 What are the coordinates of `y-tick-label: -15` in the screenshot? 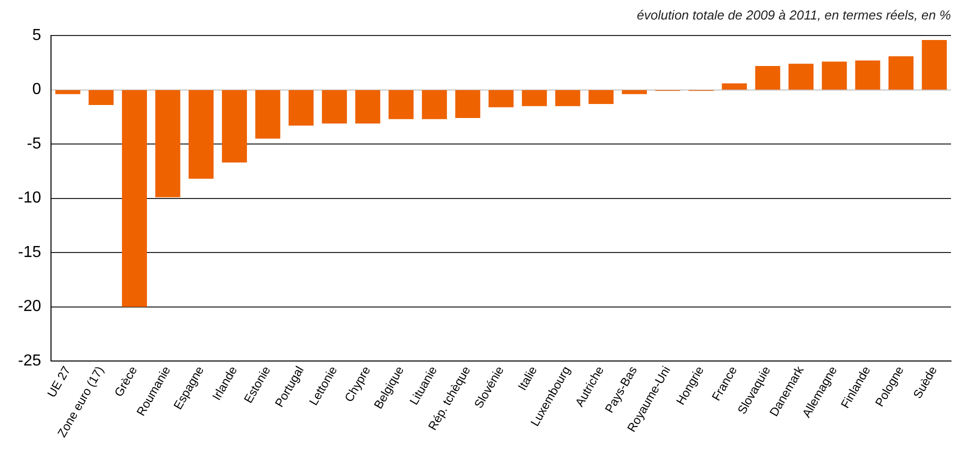 It's located at (30, 252).